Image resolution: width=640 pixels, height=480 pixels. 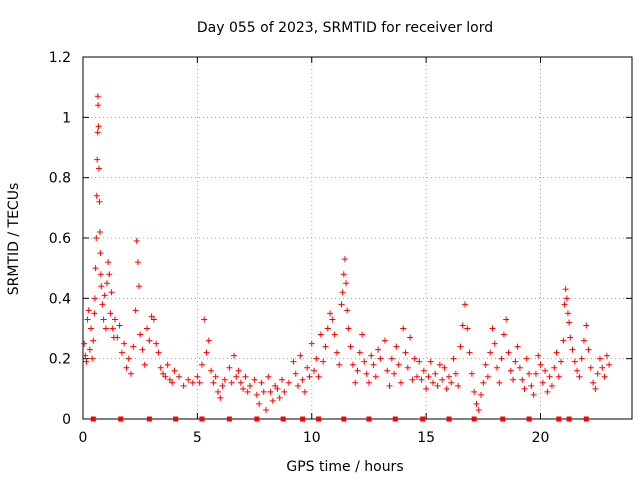 I want to click on y-tick-label: 1.2, so click(x=60, y=58).